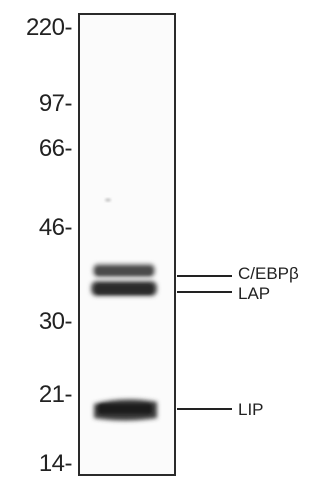 The width and height of the screenshot is (322, 491). What do you see at coordinates (55, 148) in the screenshot?
I see `mw-marker-66: 66-` at bounding box center [55, 148].